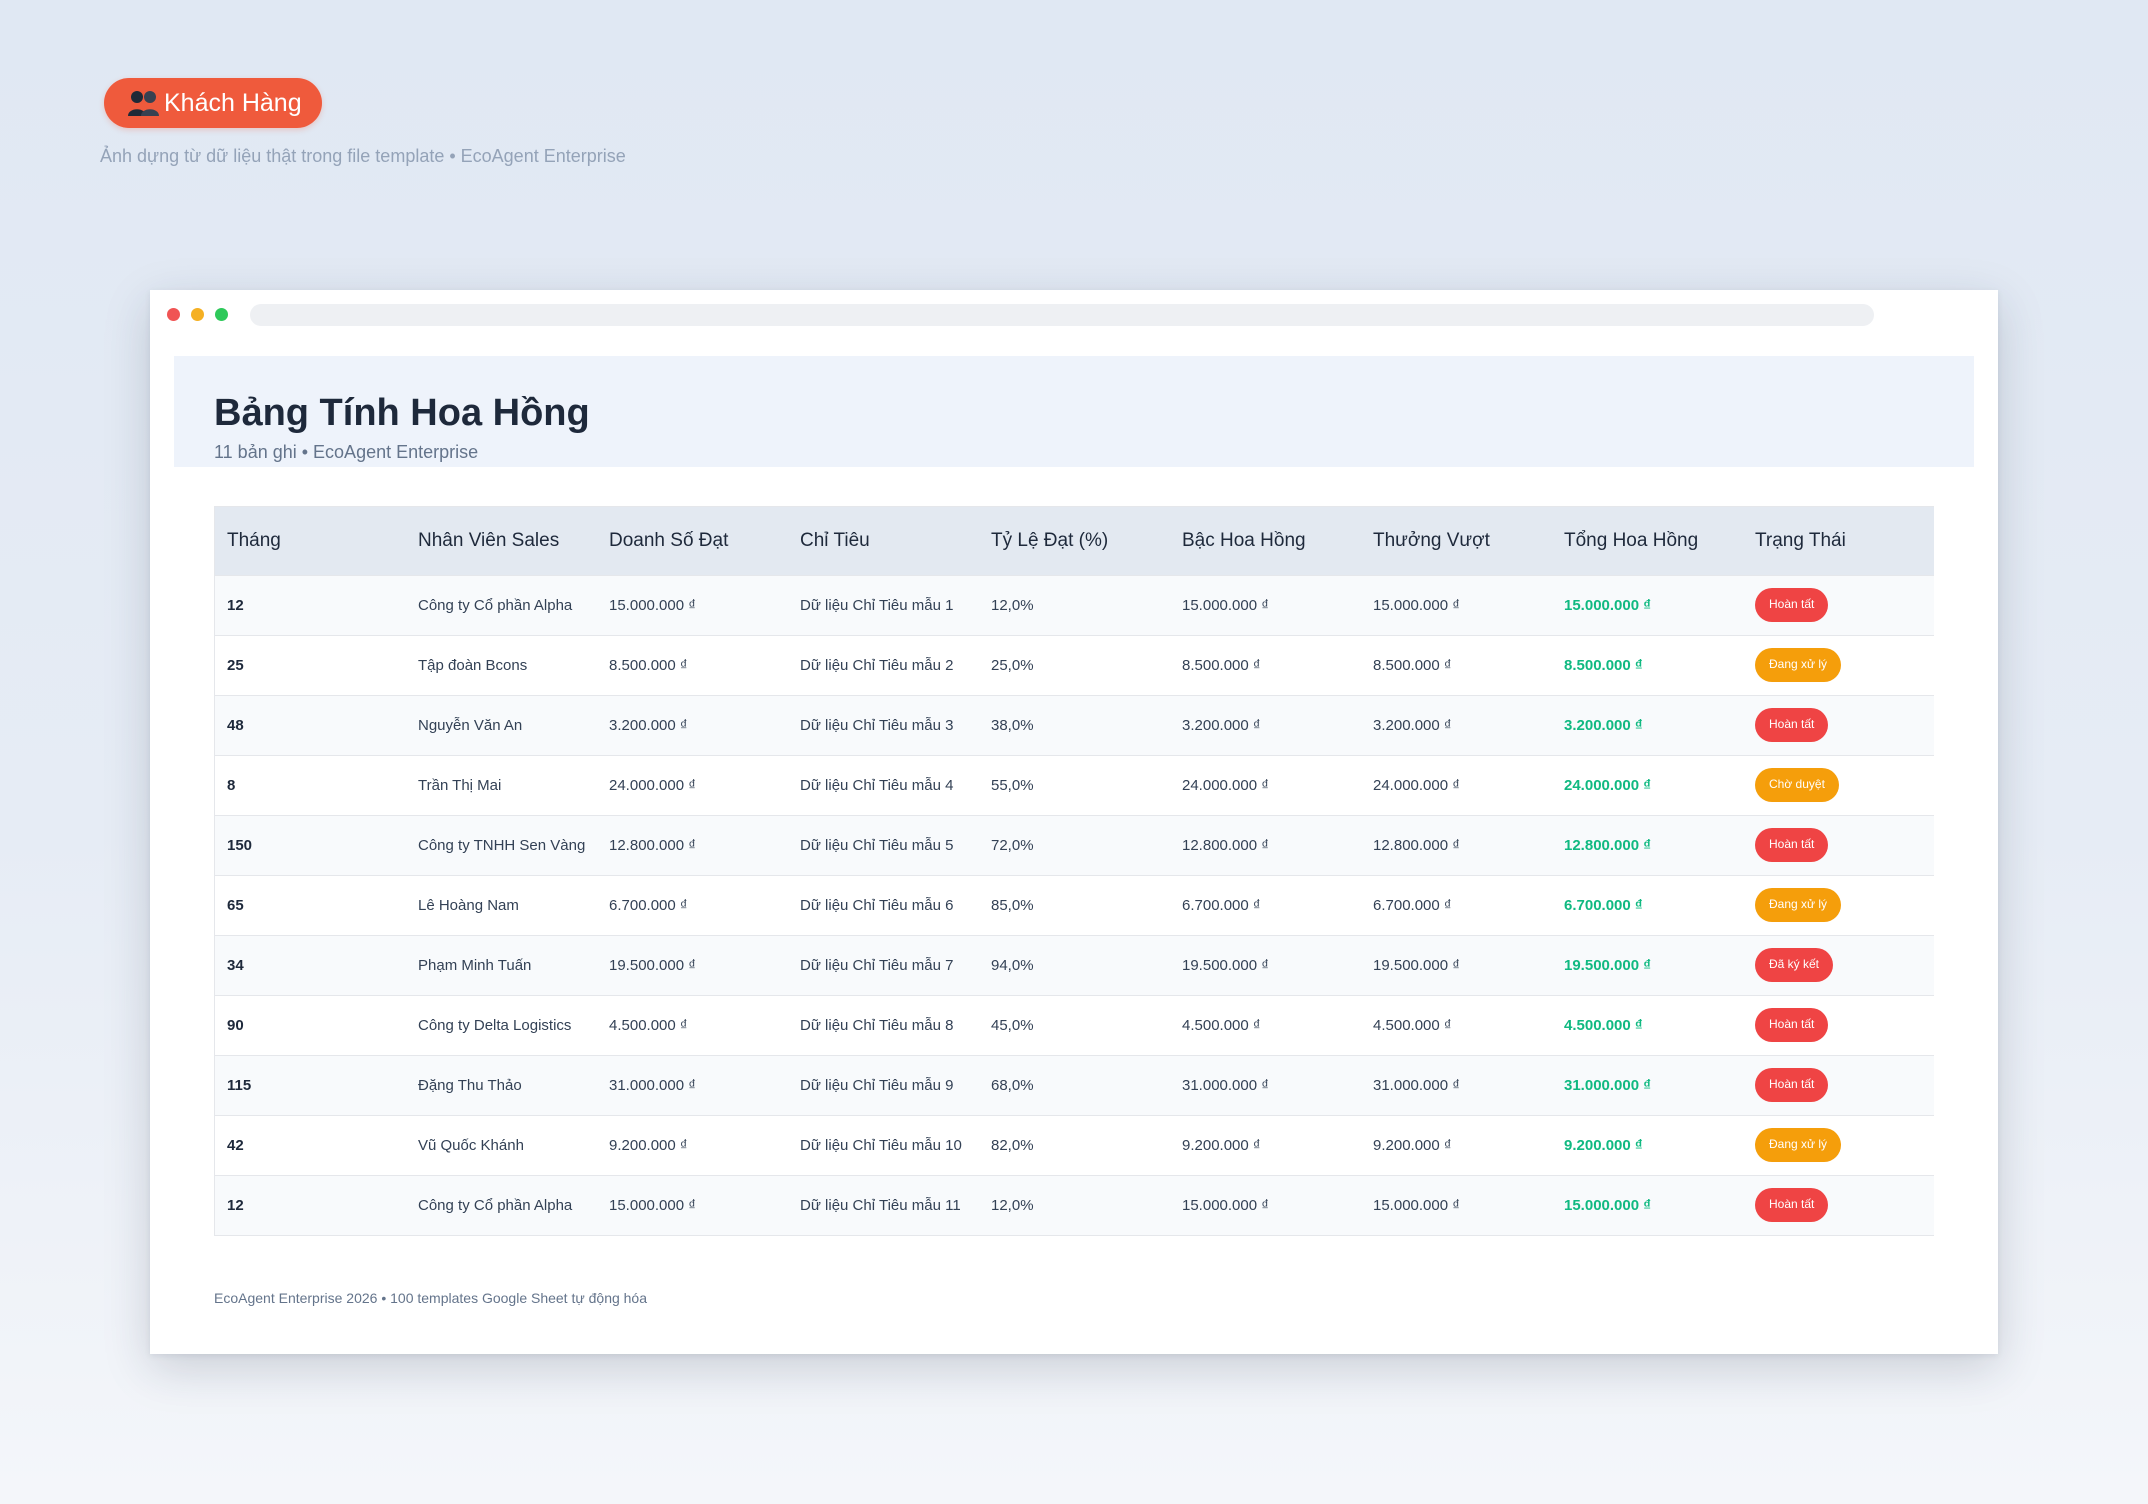 The image size is (2148, 1504). I want to click on column-header: Bậc Hoa Hồng, so click(1244, 540).